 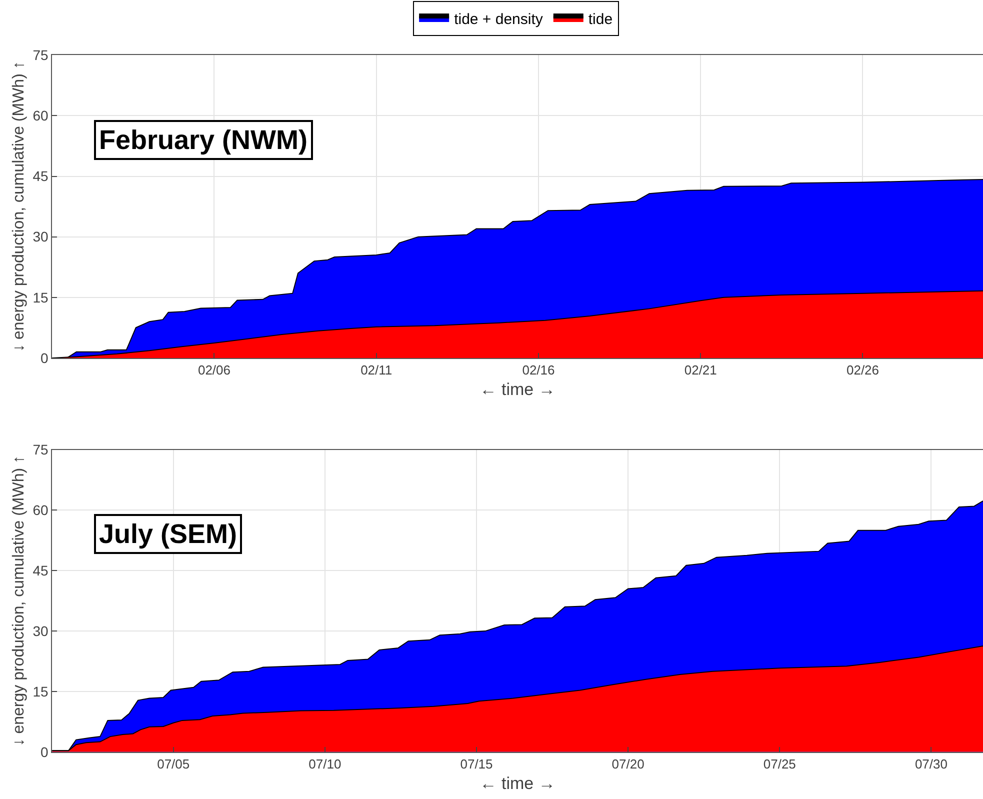 I want to click on x-tick-label: 07/10, so click(x=325, y=764).